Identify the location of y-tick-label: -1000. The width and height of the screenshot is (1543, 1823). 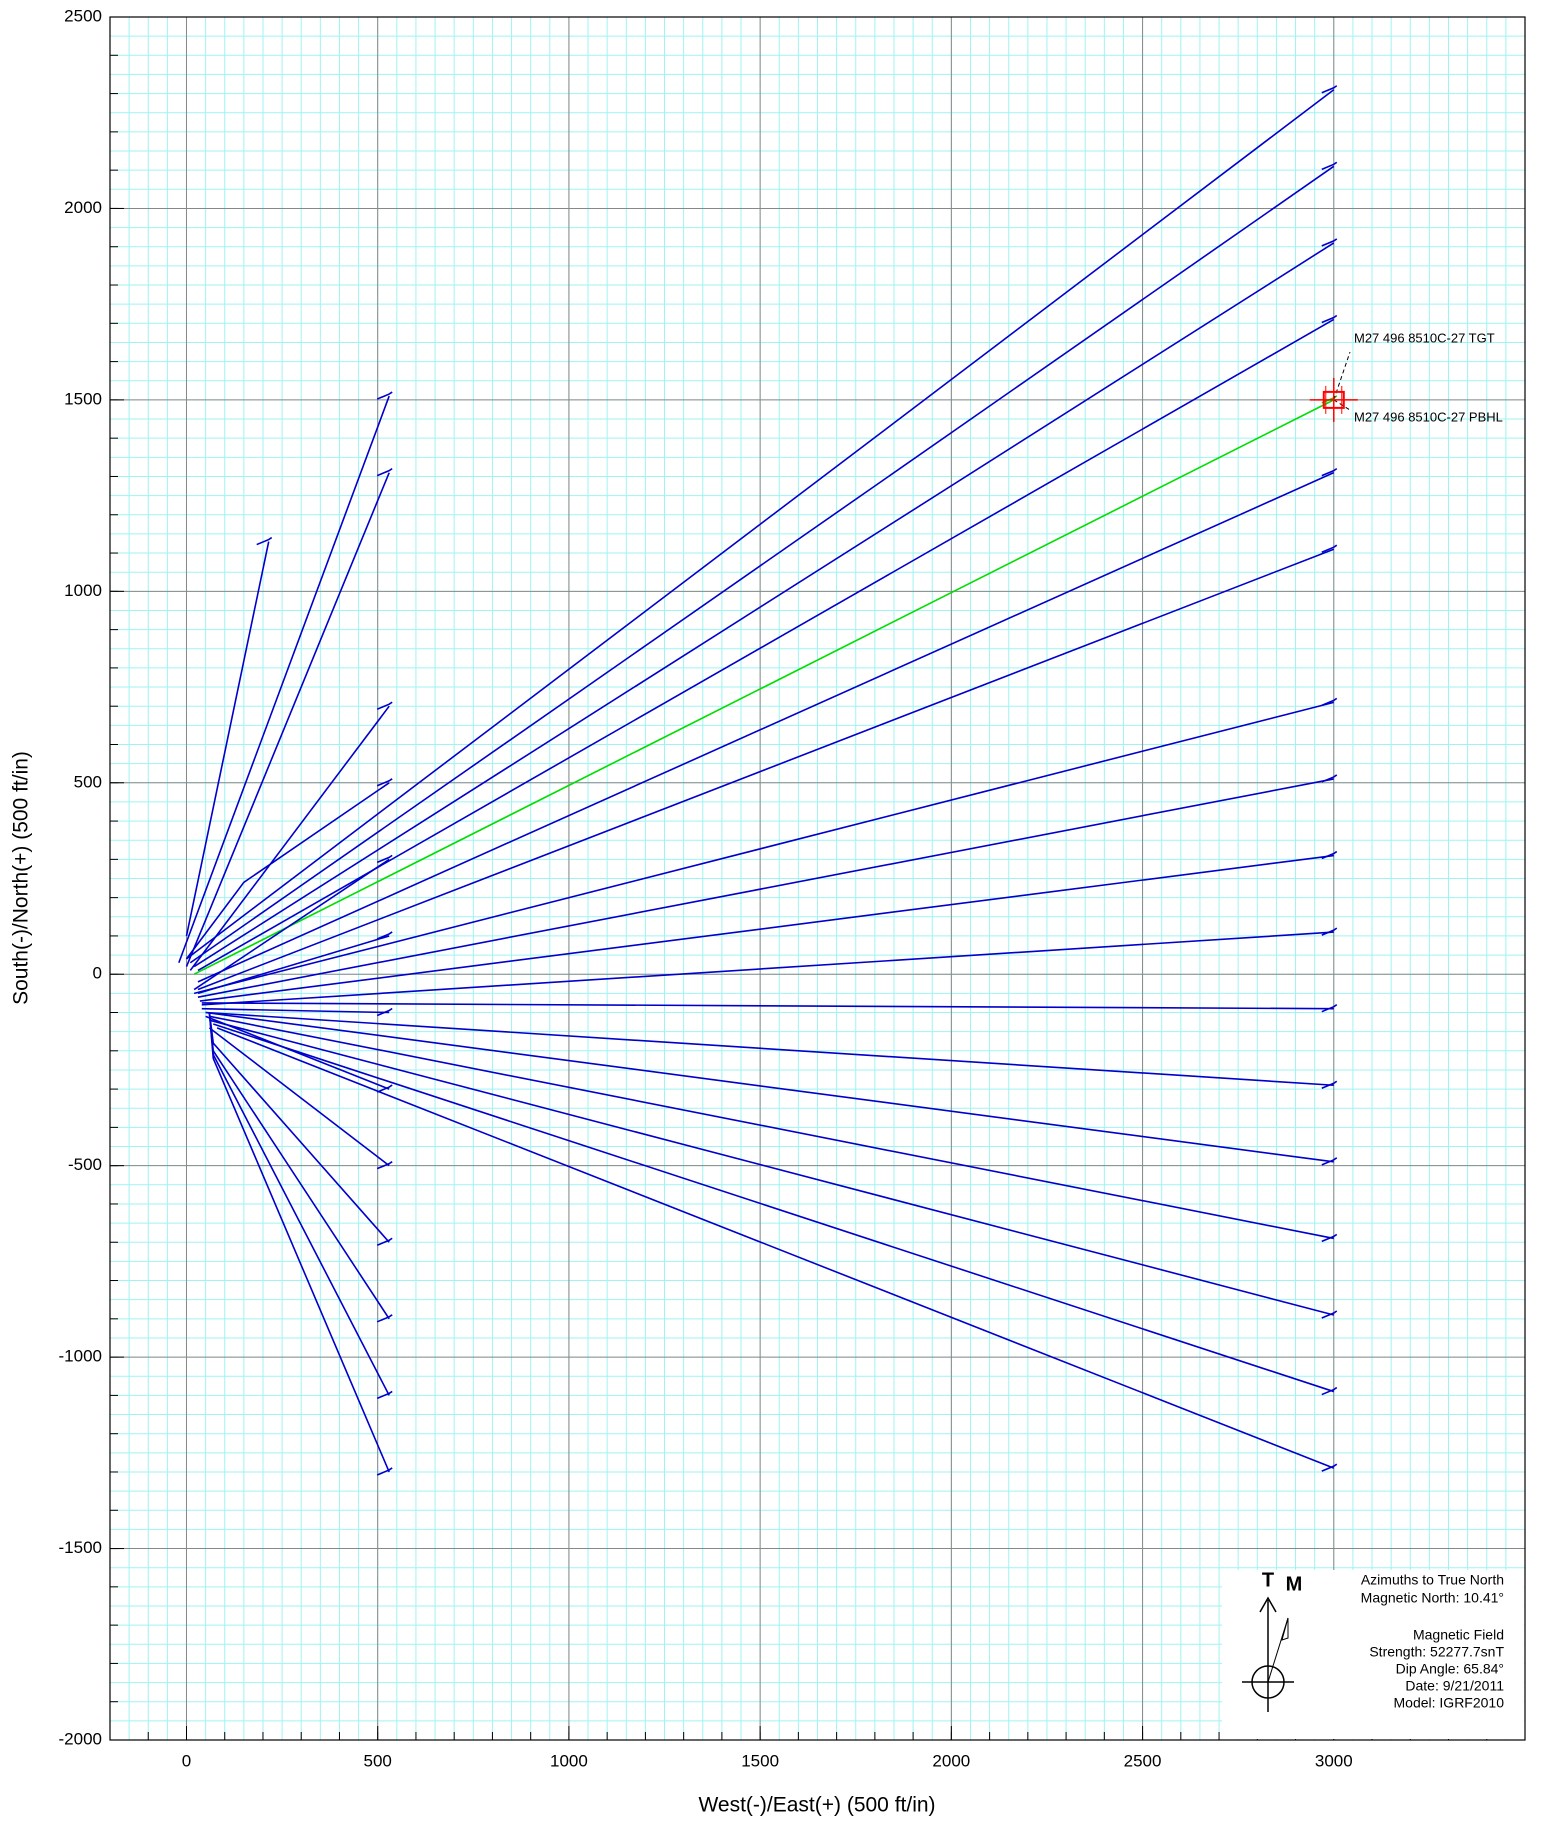
(80, 1356).